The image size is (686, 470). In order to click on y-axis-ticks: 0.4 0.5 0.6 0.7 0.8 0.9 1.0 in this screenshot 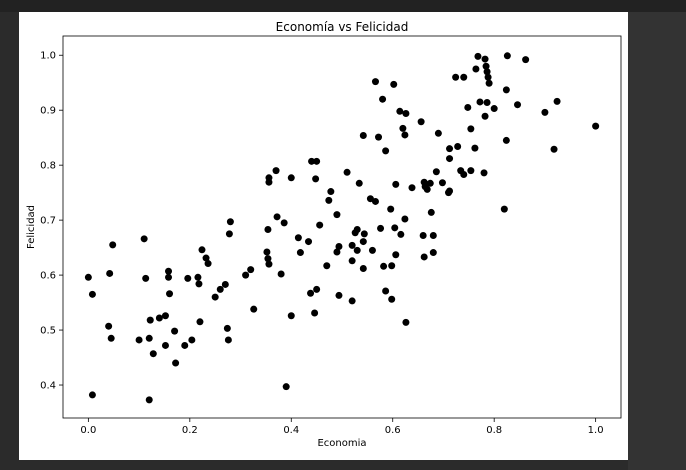, I will do `click(51, 221)`.